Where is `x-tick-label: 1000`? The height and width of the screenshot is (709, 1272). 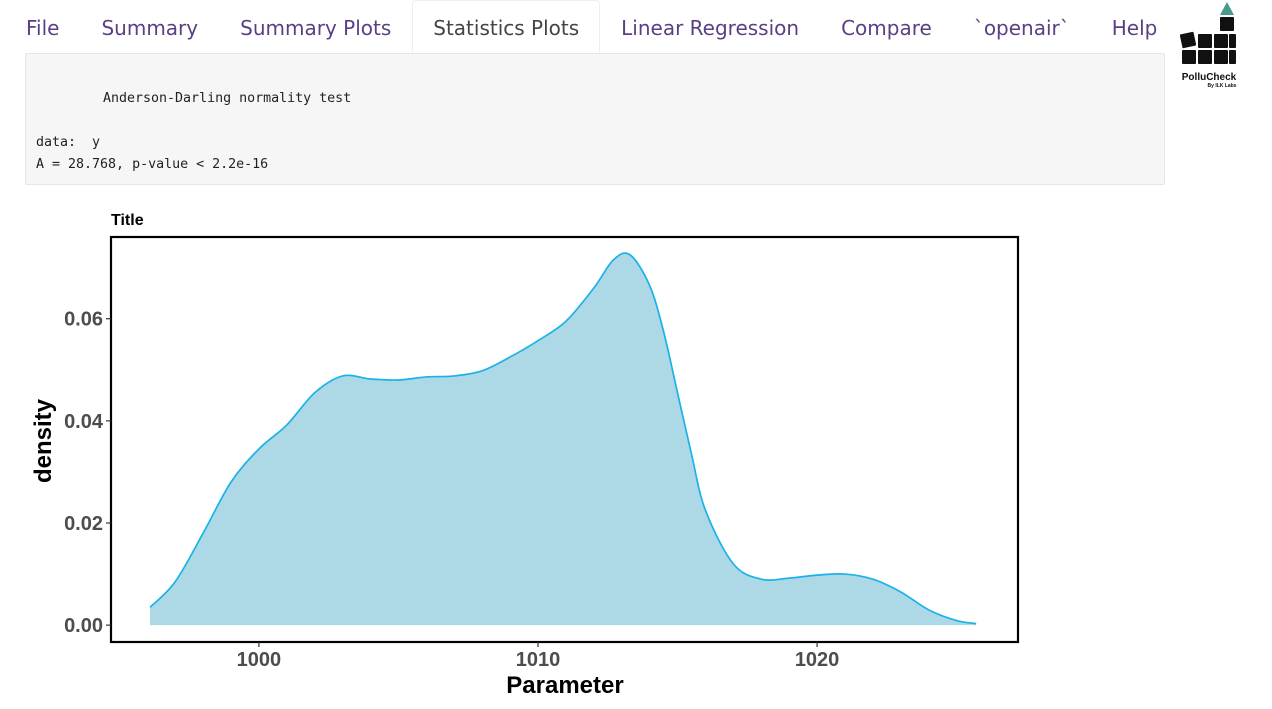 x-tick-label: 1000 is located at coordinates (259, 660).